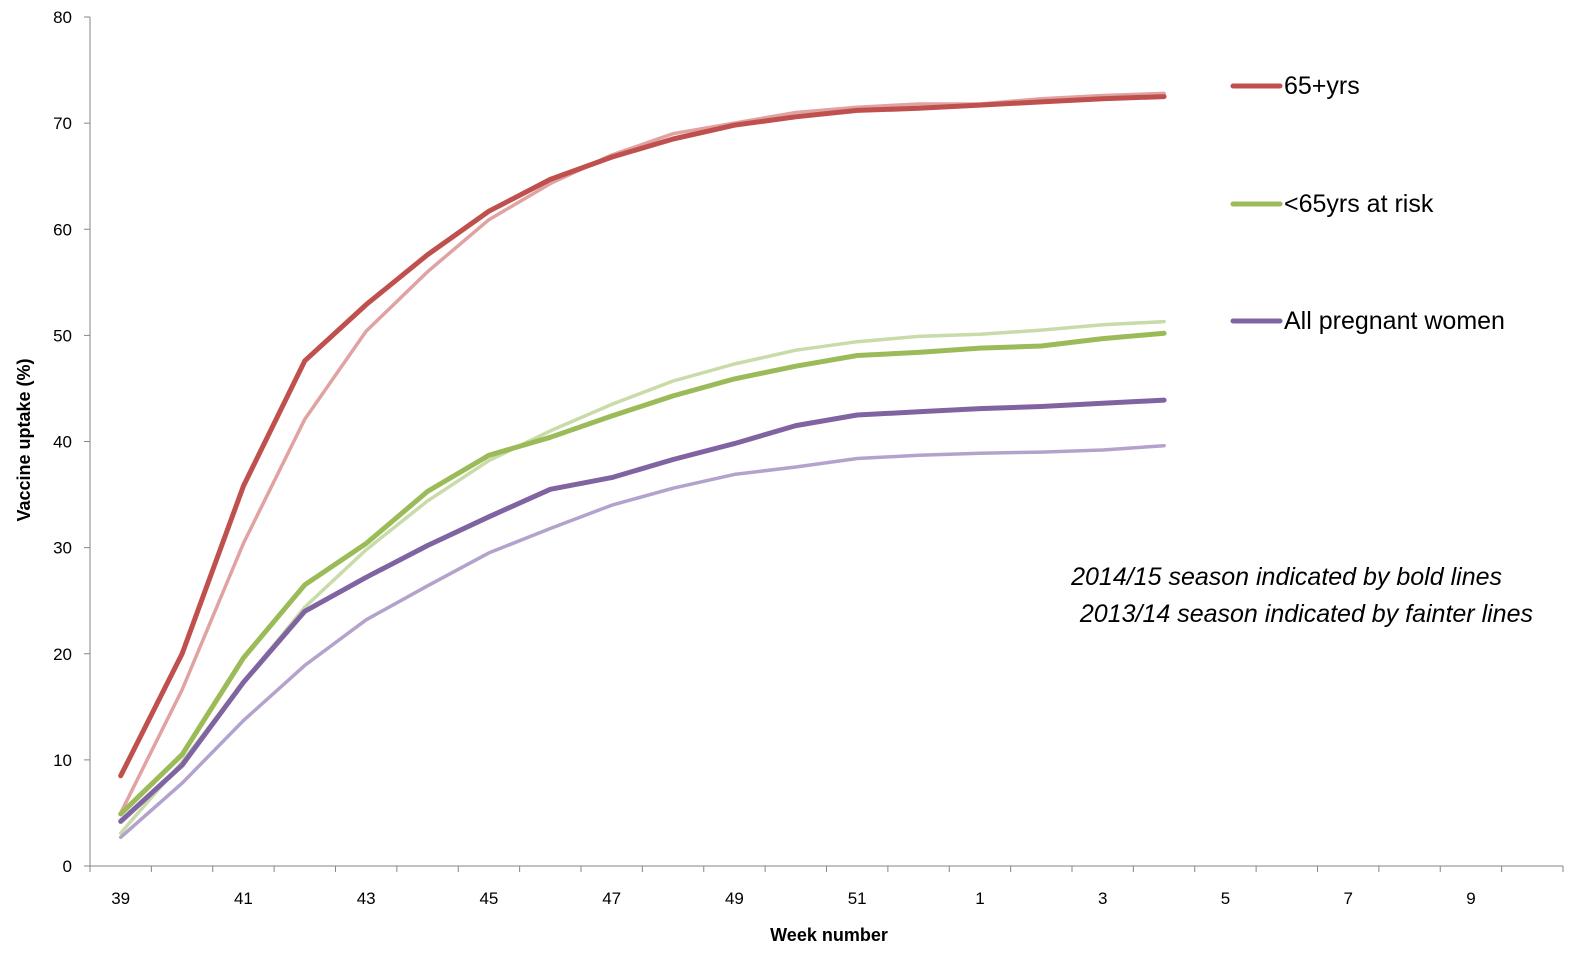 The height and width of the screenshot is (955, 1583). I want to click on x-tick-label: 3, so click(1102, 898).